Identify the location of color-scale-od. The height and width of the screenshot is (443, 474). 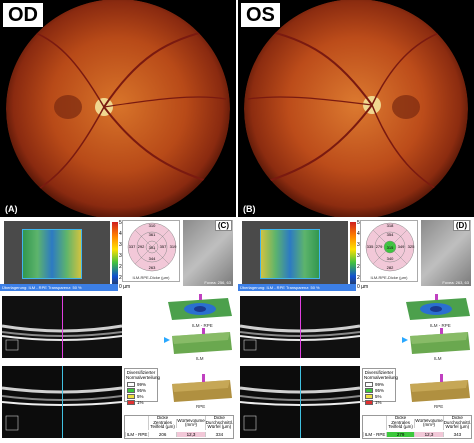
(115, 256).